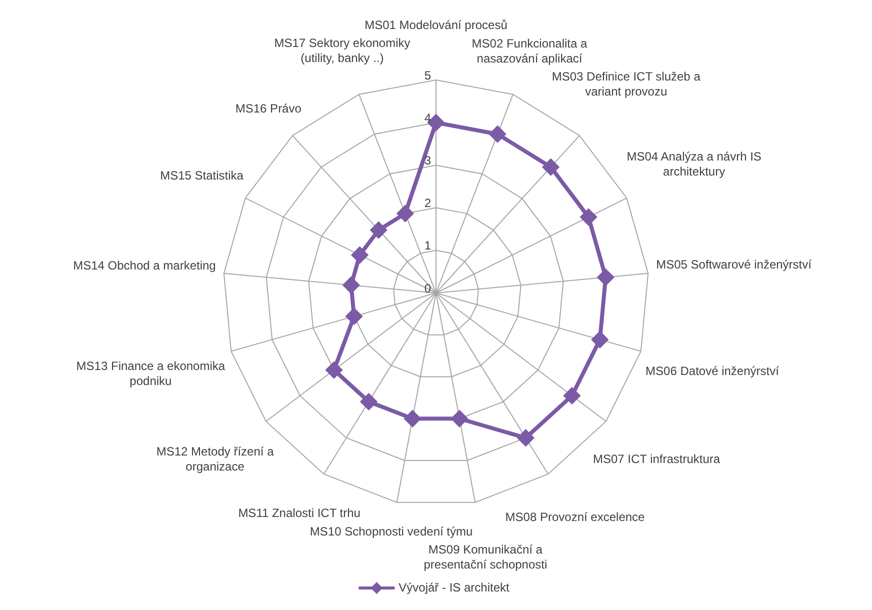 The height and width of the screenshot is (610, 872). Describe the element at coordinates (428, 288) in the screenshot. I see `y-tick-label: 0` at that location.